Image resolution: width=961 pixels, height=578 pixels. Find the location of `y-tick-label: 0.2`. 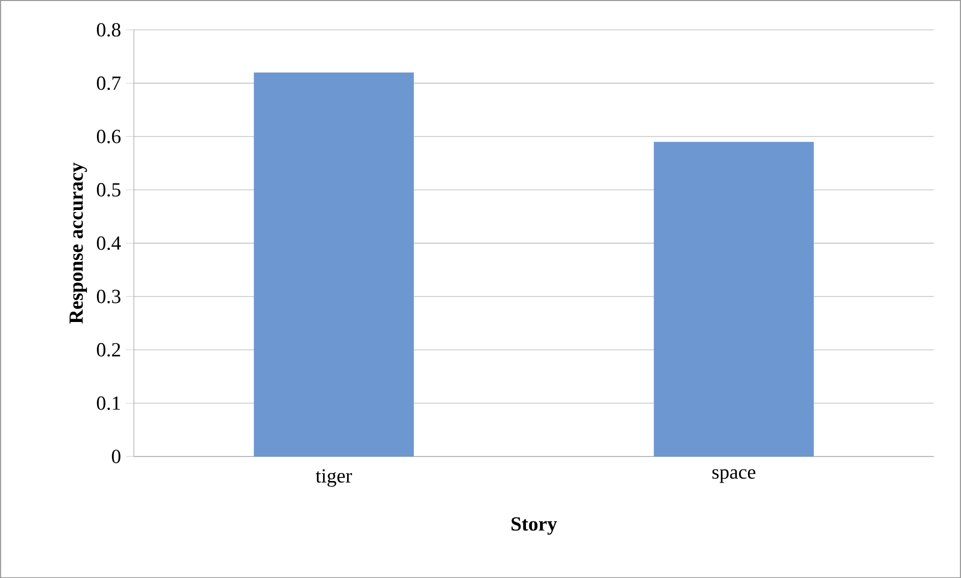

y-tick-label: 0.2 is located at coordinates (108, 349).